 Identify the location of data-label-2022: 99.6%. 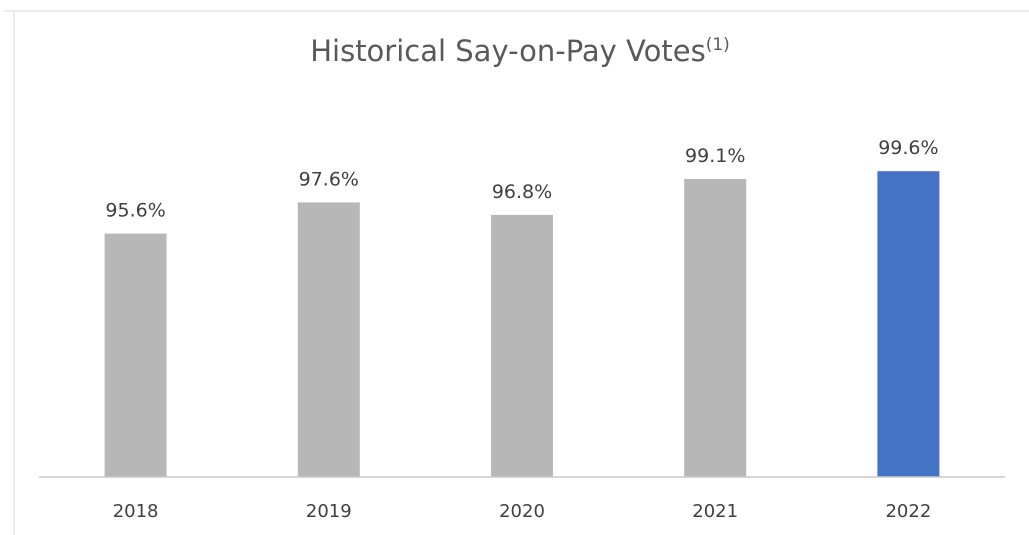
(908, 148).